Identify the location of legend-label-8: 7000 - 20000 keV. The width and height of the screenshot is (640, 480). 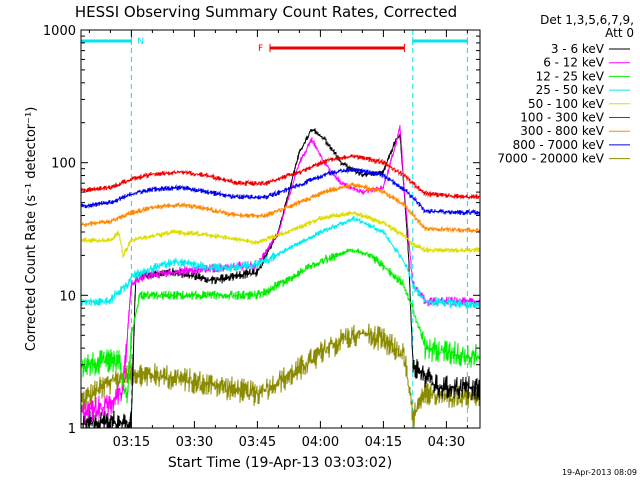
(550, 159).